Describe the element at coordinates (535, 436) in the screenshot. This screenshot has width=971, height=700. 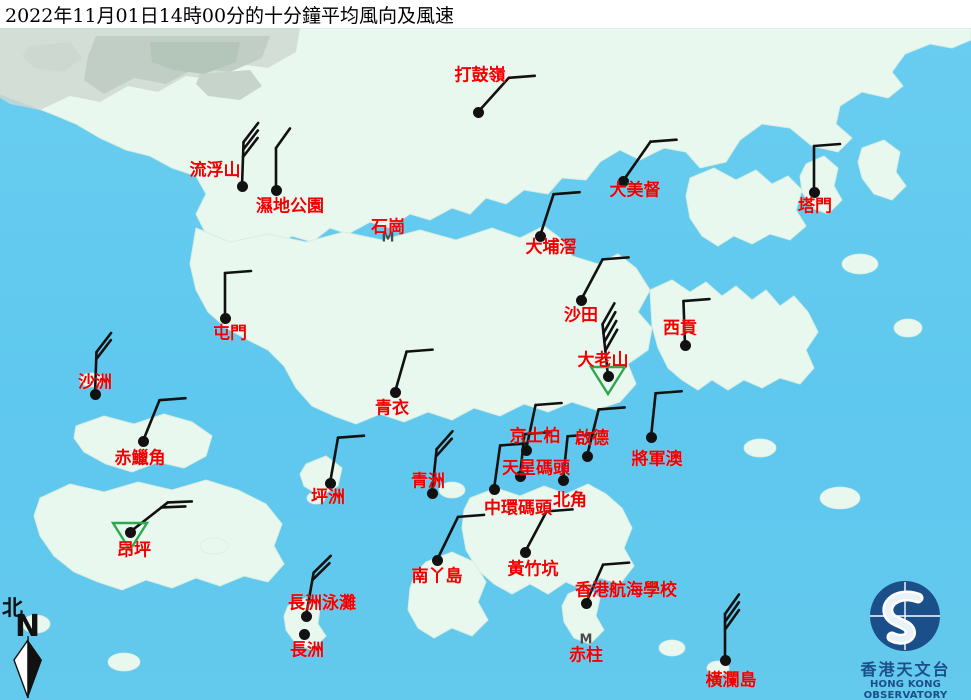
I see `station-label: 京士柏` at that location.